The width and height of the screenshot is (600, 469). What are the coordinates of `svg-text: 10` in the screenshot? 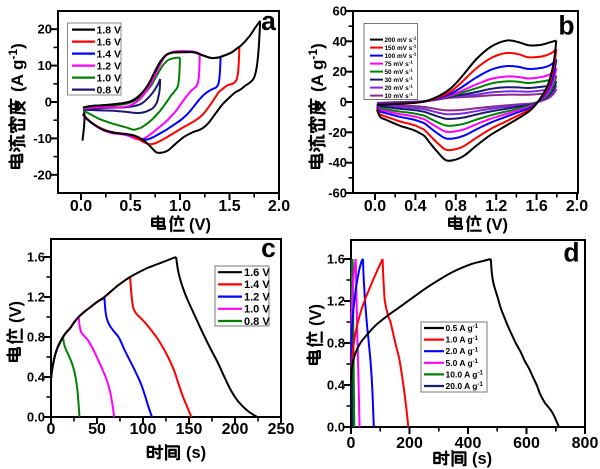 It's located at (45, 65).